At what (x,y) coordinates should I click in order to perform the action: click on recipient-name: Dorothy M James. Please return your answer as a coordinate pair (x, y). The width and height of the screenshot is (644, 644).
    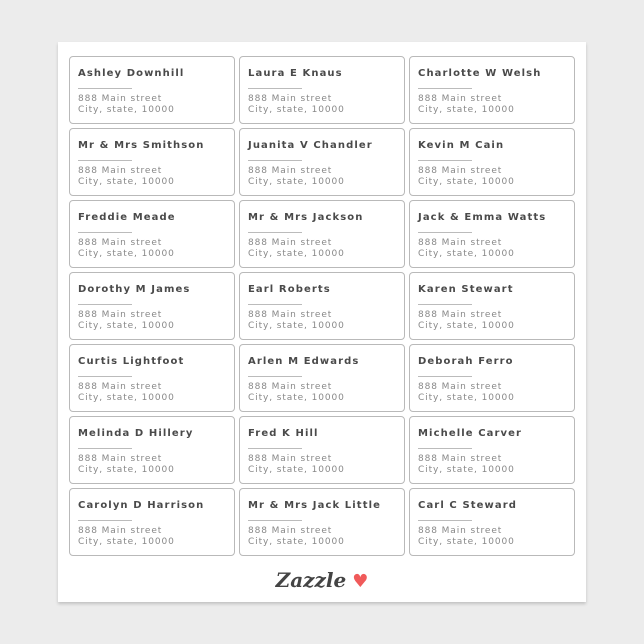
    Looking at the image, I should click on (134, 289).